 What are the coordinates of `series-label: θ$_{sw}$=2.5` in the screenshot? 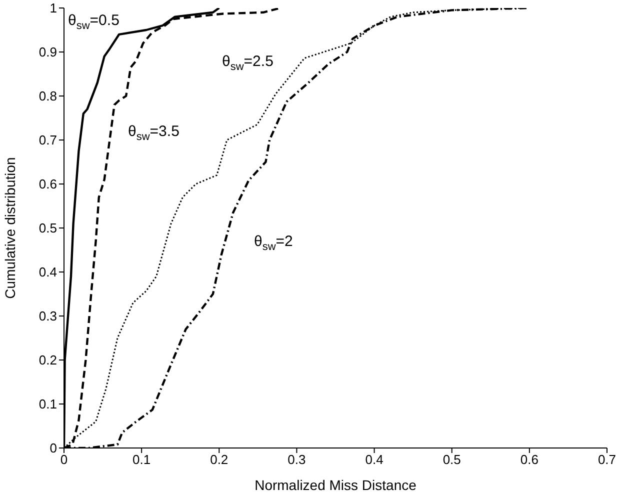 It's located at (248, 62).